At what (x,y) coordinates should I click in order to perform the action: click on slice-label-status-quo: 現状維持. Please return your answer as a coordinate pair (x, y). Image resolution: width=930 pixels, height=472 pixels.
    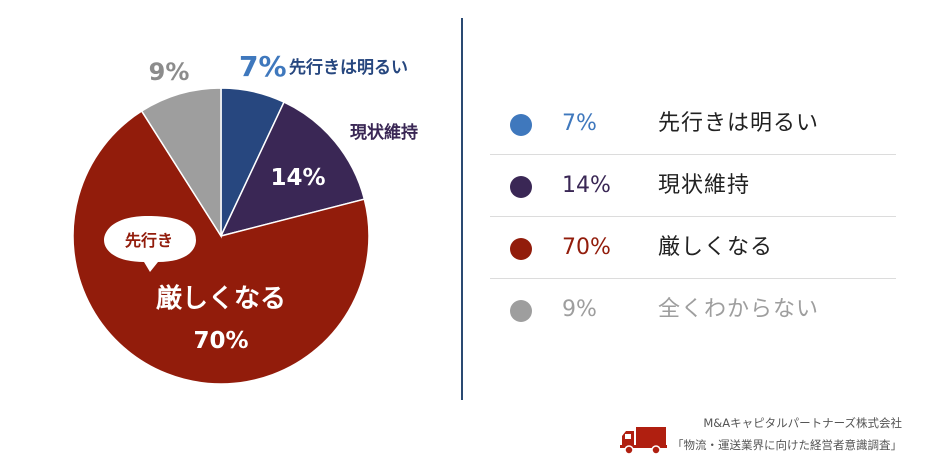
    Looking at the image, I should click on (384, 132).